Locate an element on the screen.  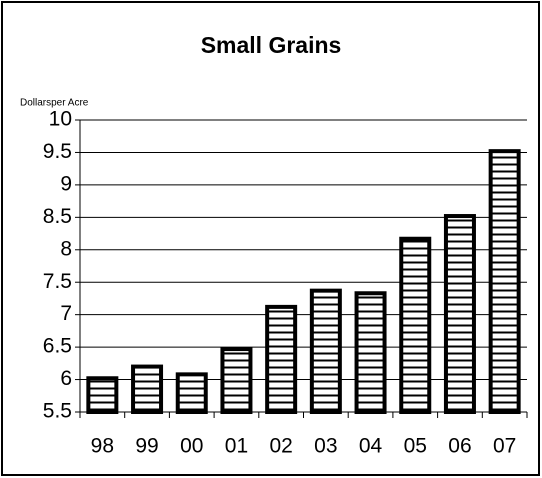
x-tick-label: 07 is located at coordinates (504, 446).